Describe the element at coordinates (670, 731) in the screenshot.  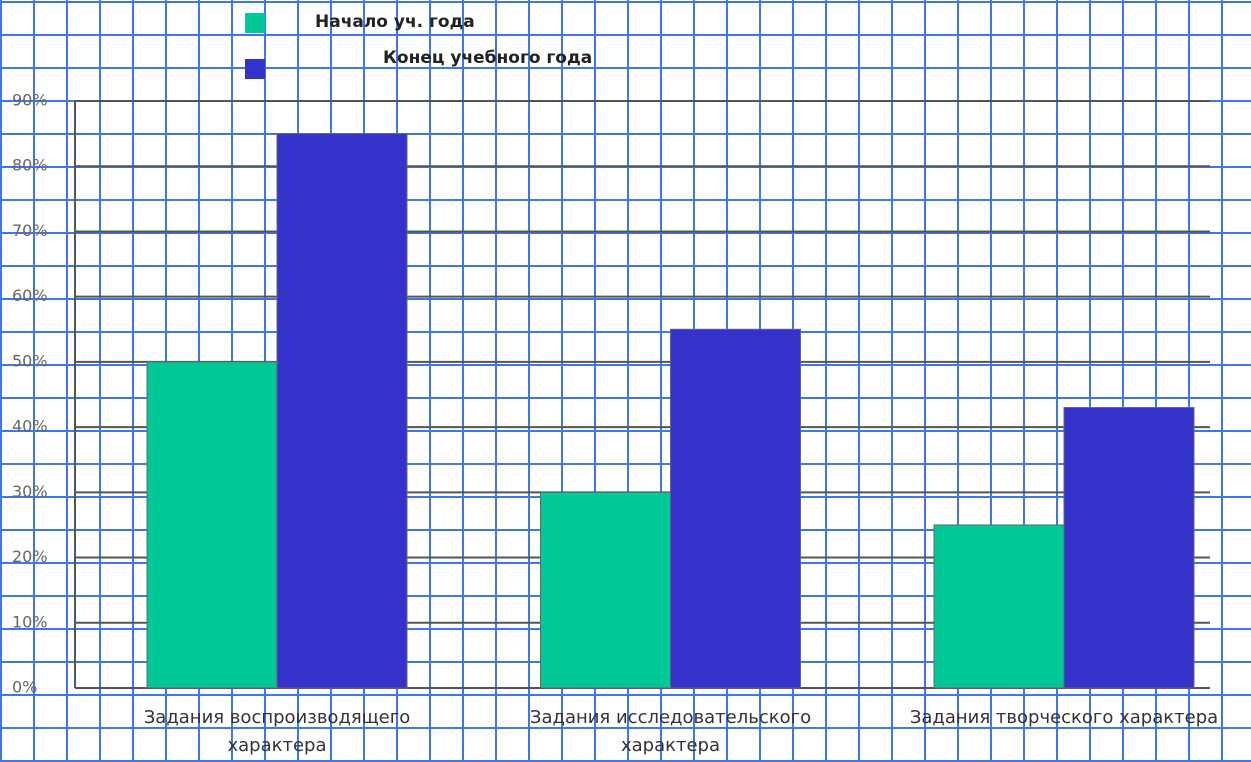
I see `x-tick-label: Задания исследовательского характера` at that location.